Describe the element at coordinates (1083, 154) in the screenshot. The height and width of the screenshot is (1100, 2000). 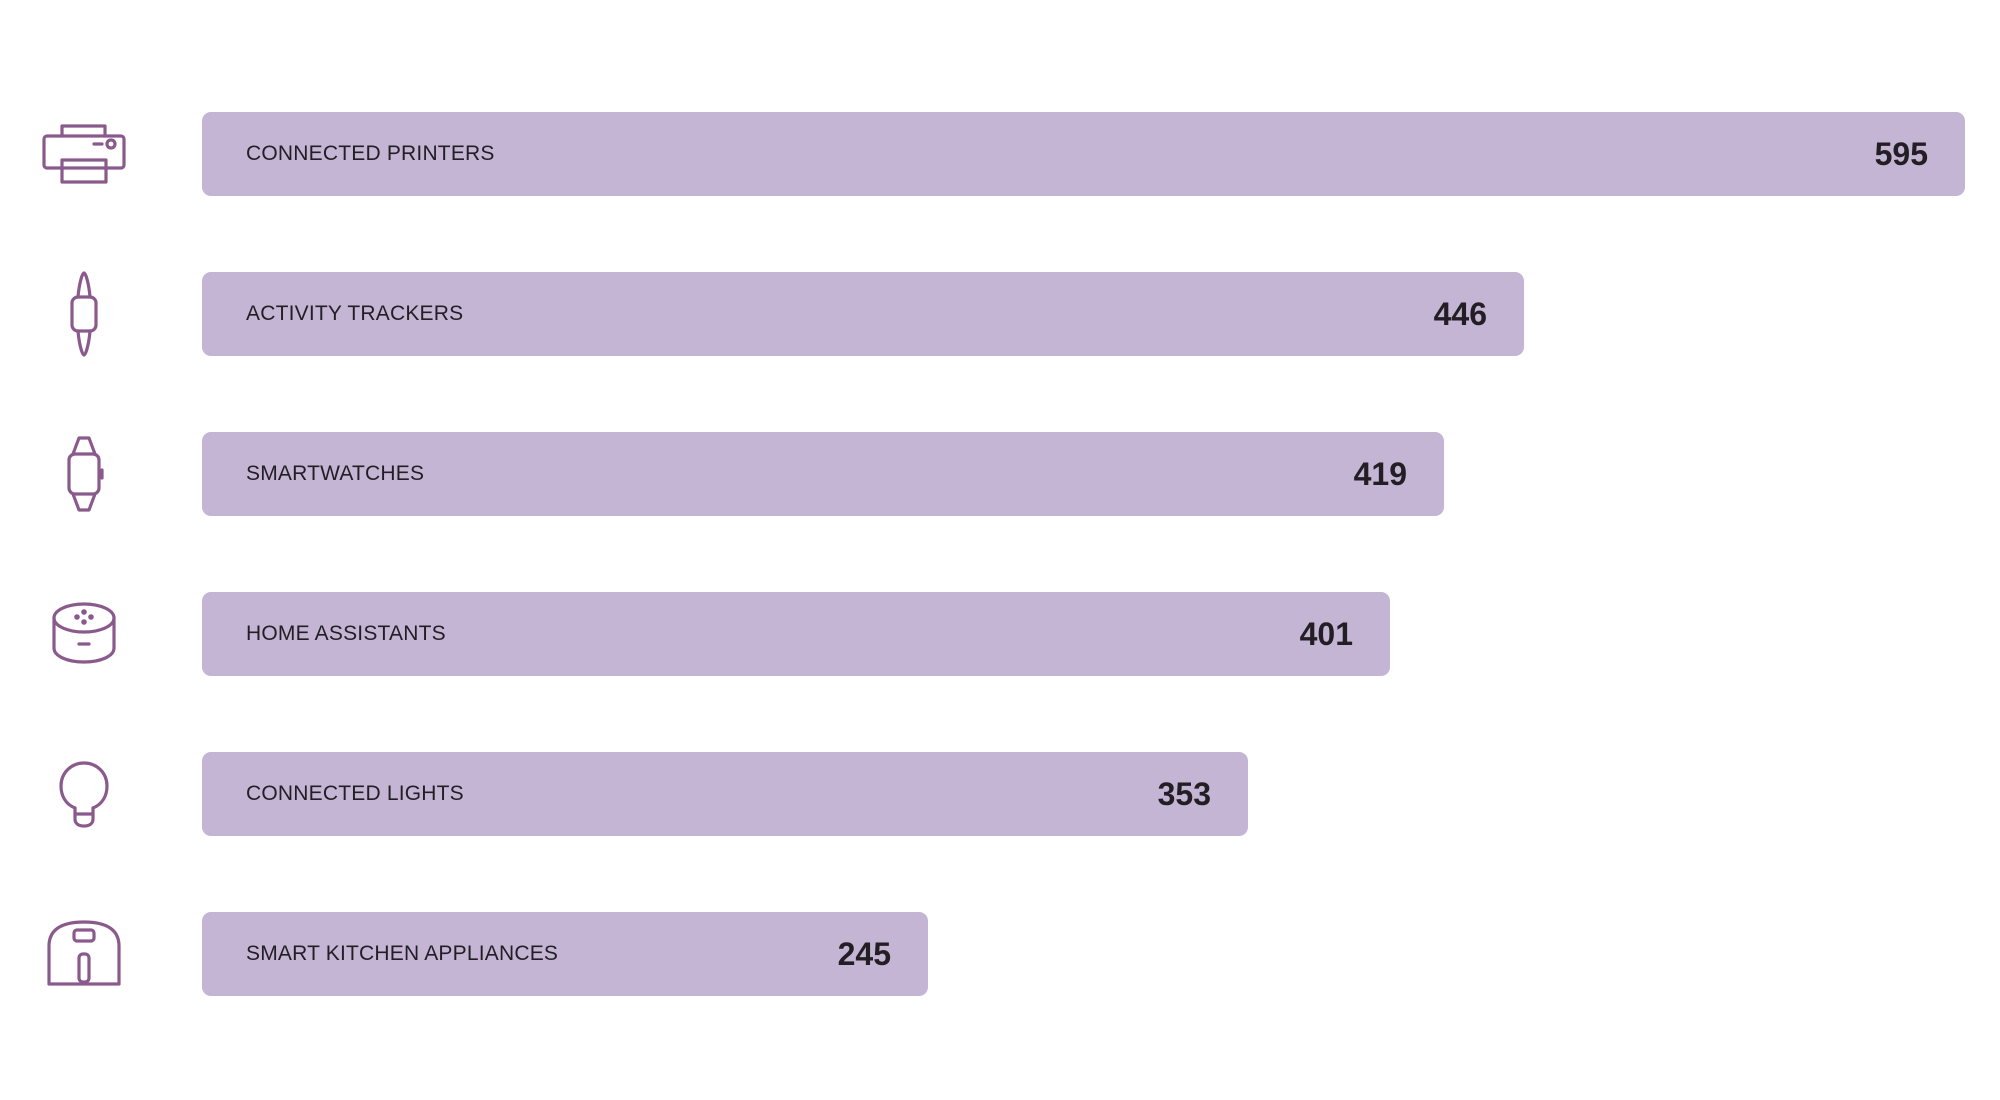
I see `bar-connected-printers: CONNECTED PRINTERS 595` at that location.